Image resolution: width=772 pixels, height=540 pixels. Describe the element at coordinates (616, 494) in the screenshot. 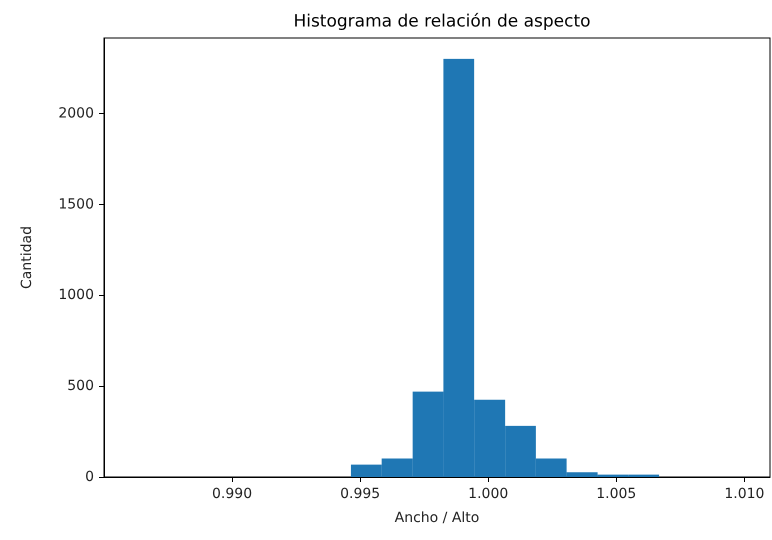

I see `x-tick-label: 1.005` at that location.